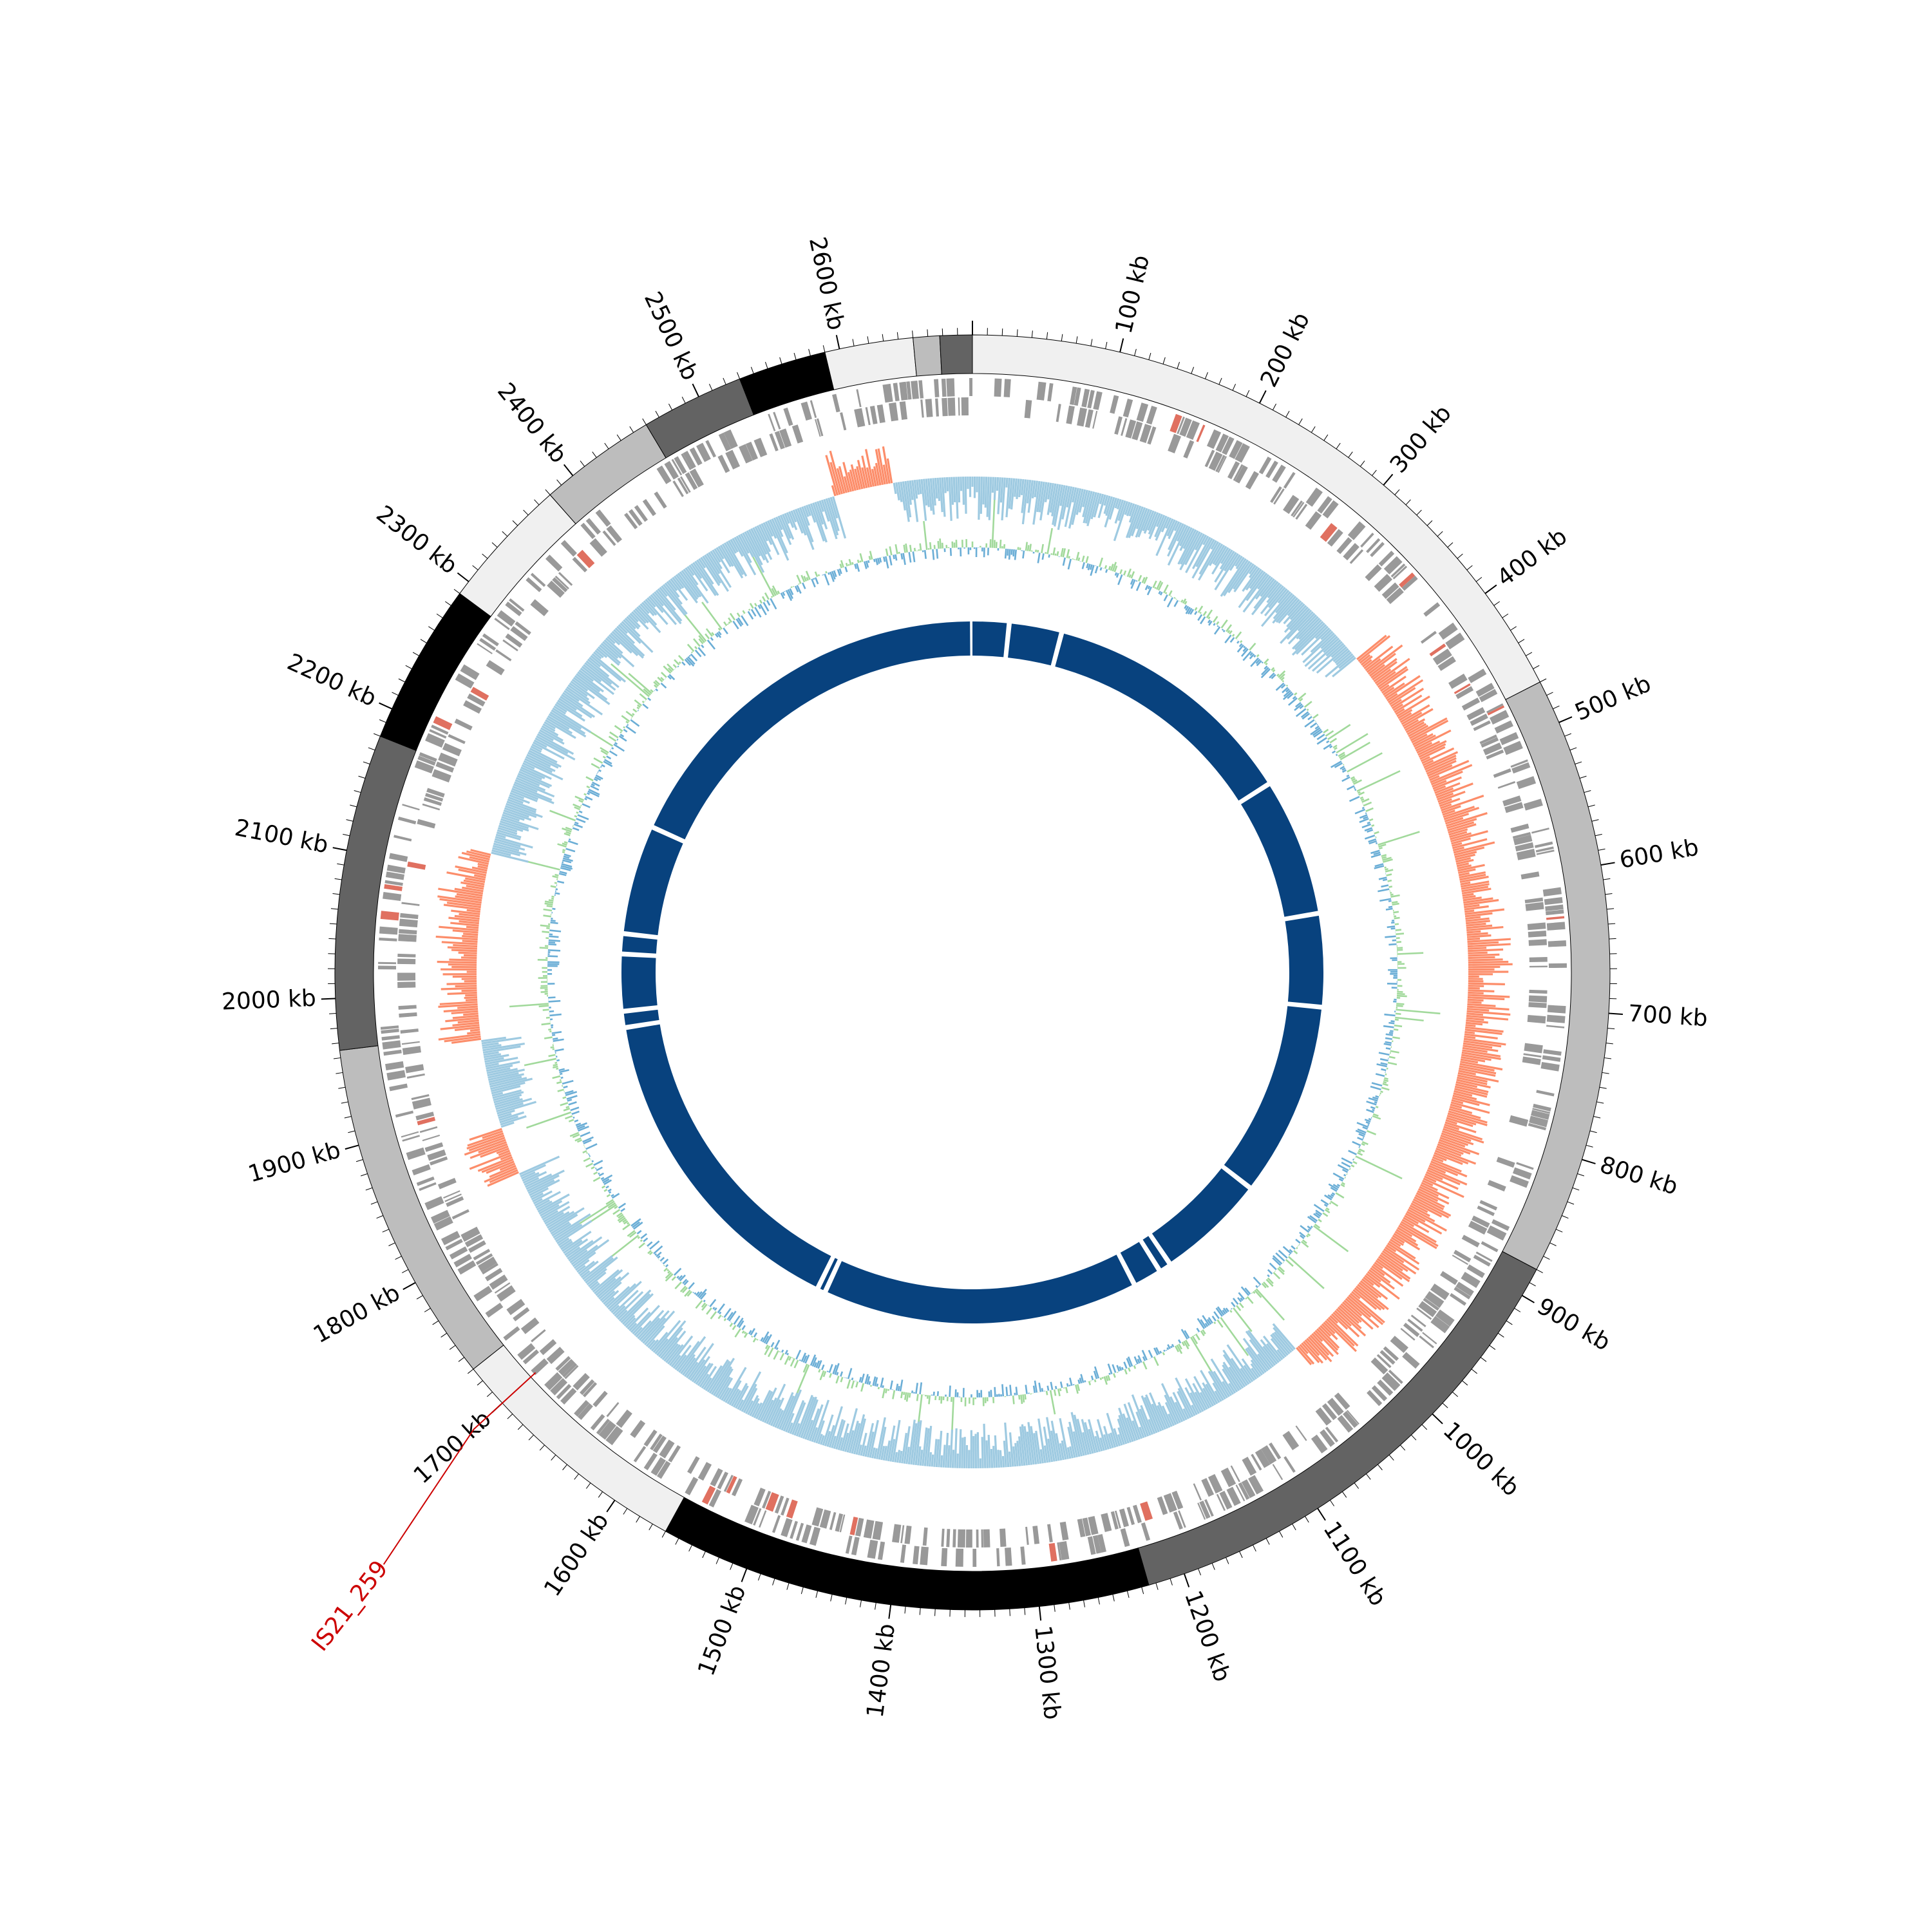 The image size is (1932, 1932). I want to click on tick-label: 2500 kb, so click(671, 336).